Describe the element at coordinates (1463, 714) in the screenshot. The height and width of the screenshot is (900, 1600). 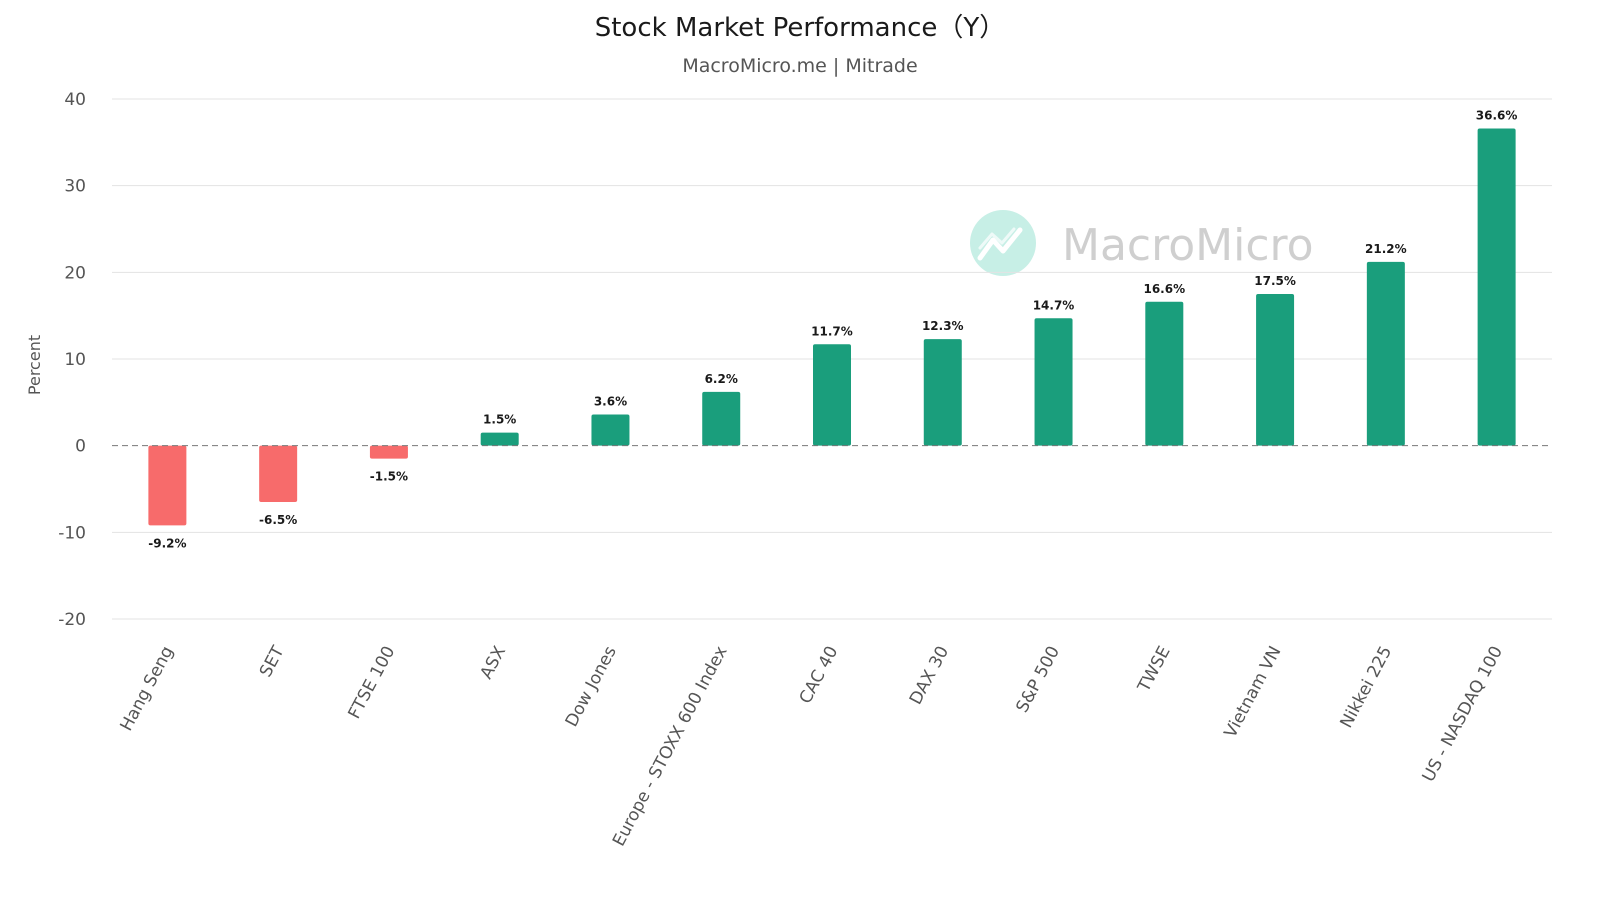
I see `x-tick-label: US - NASDAQ 100` at that location.